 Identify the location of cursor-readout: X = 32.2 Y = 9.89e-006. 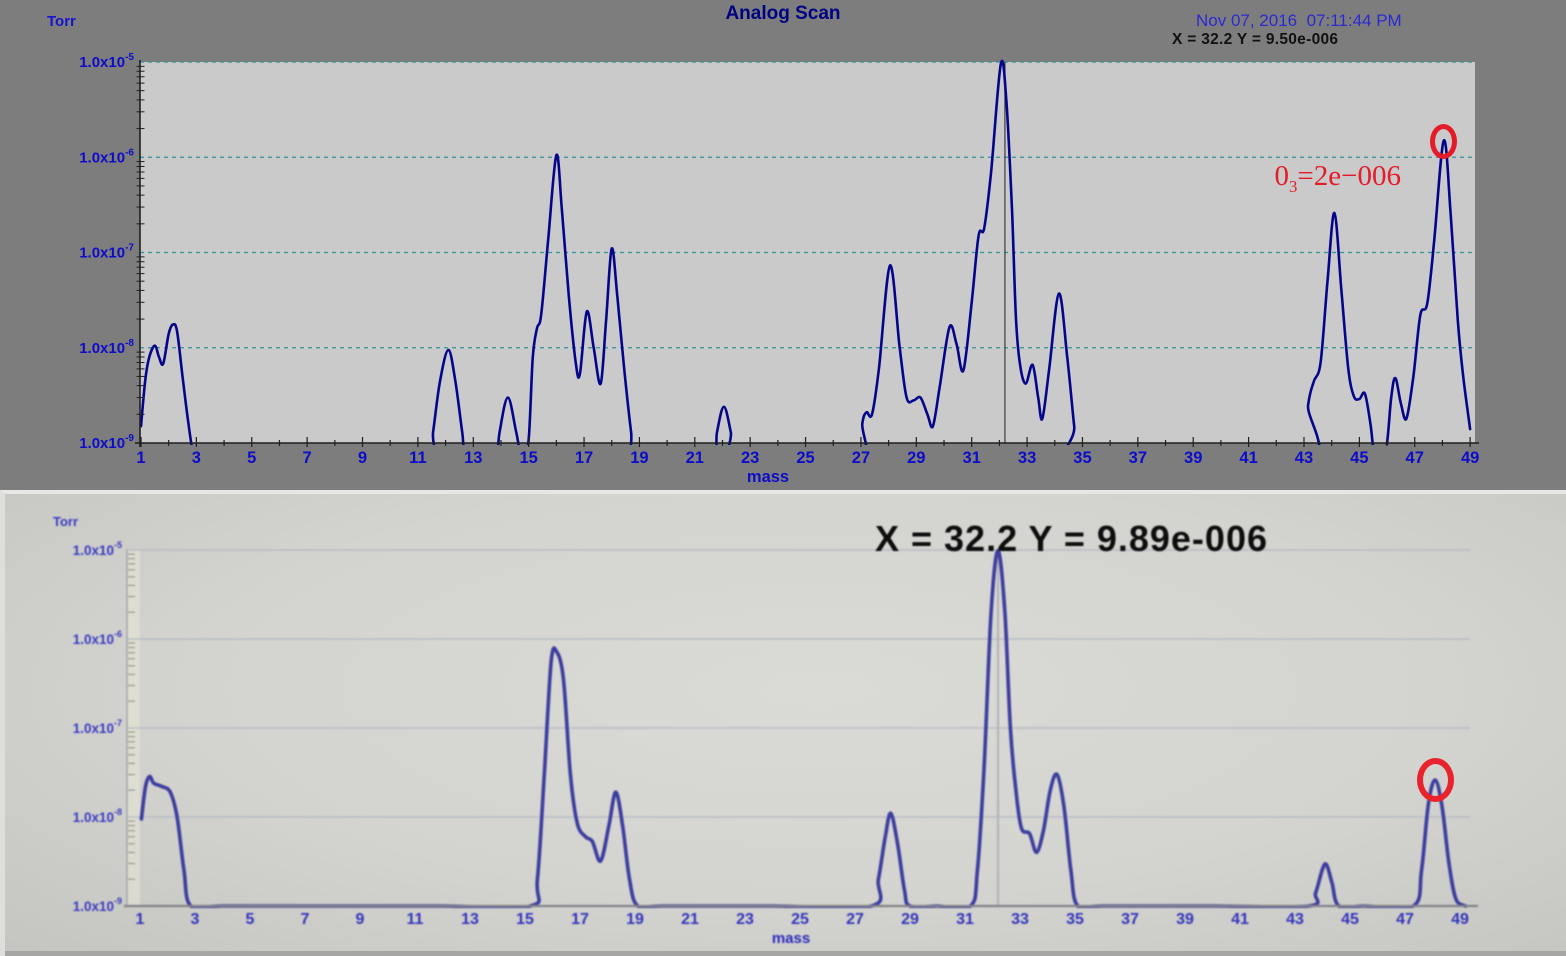
(1071, 538).